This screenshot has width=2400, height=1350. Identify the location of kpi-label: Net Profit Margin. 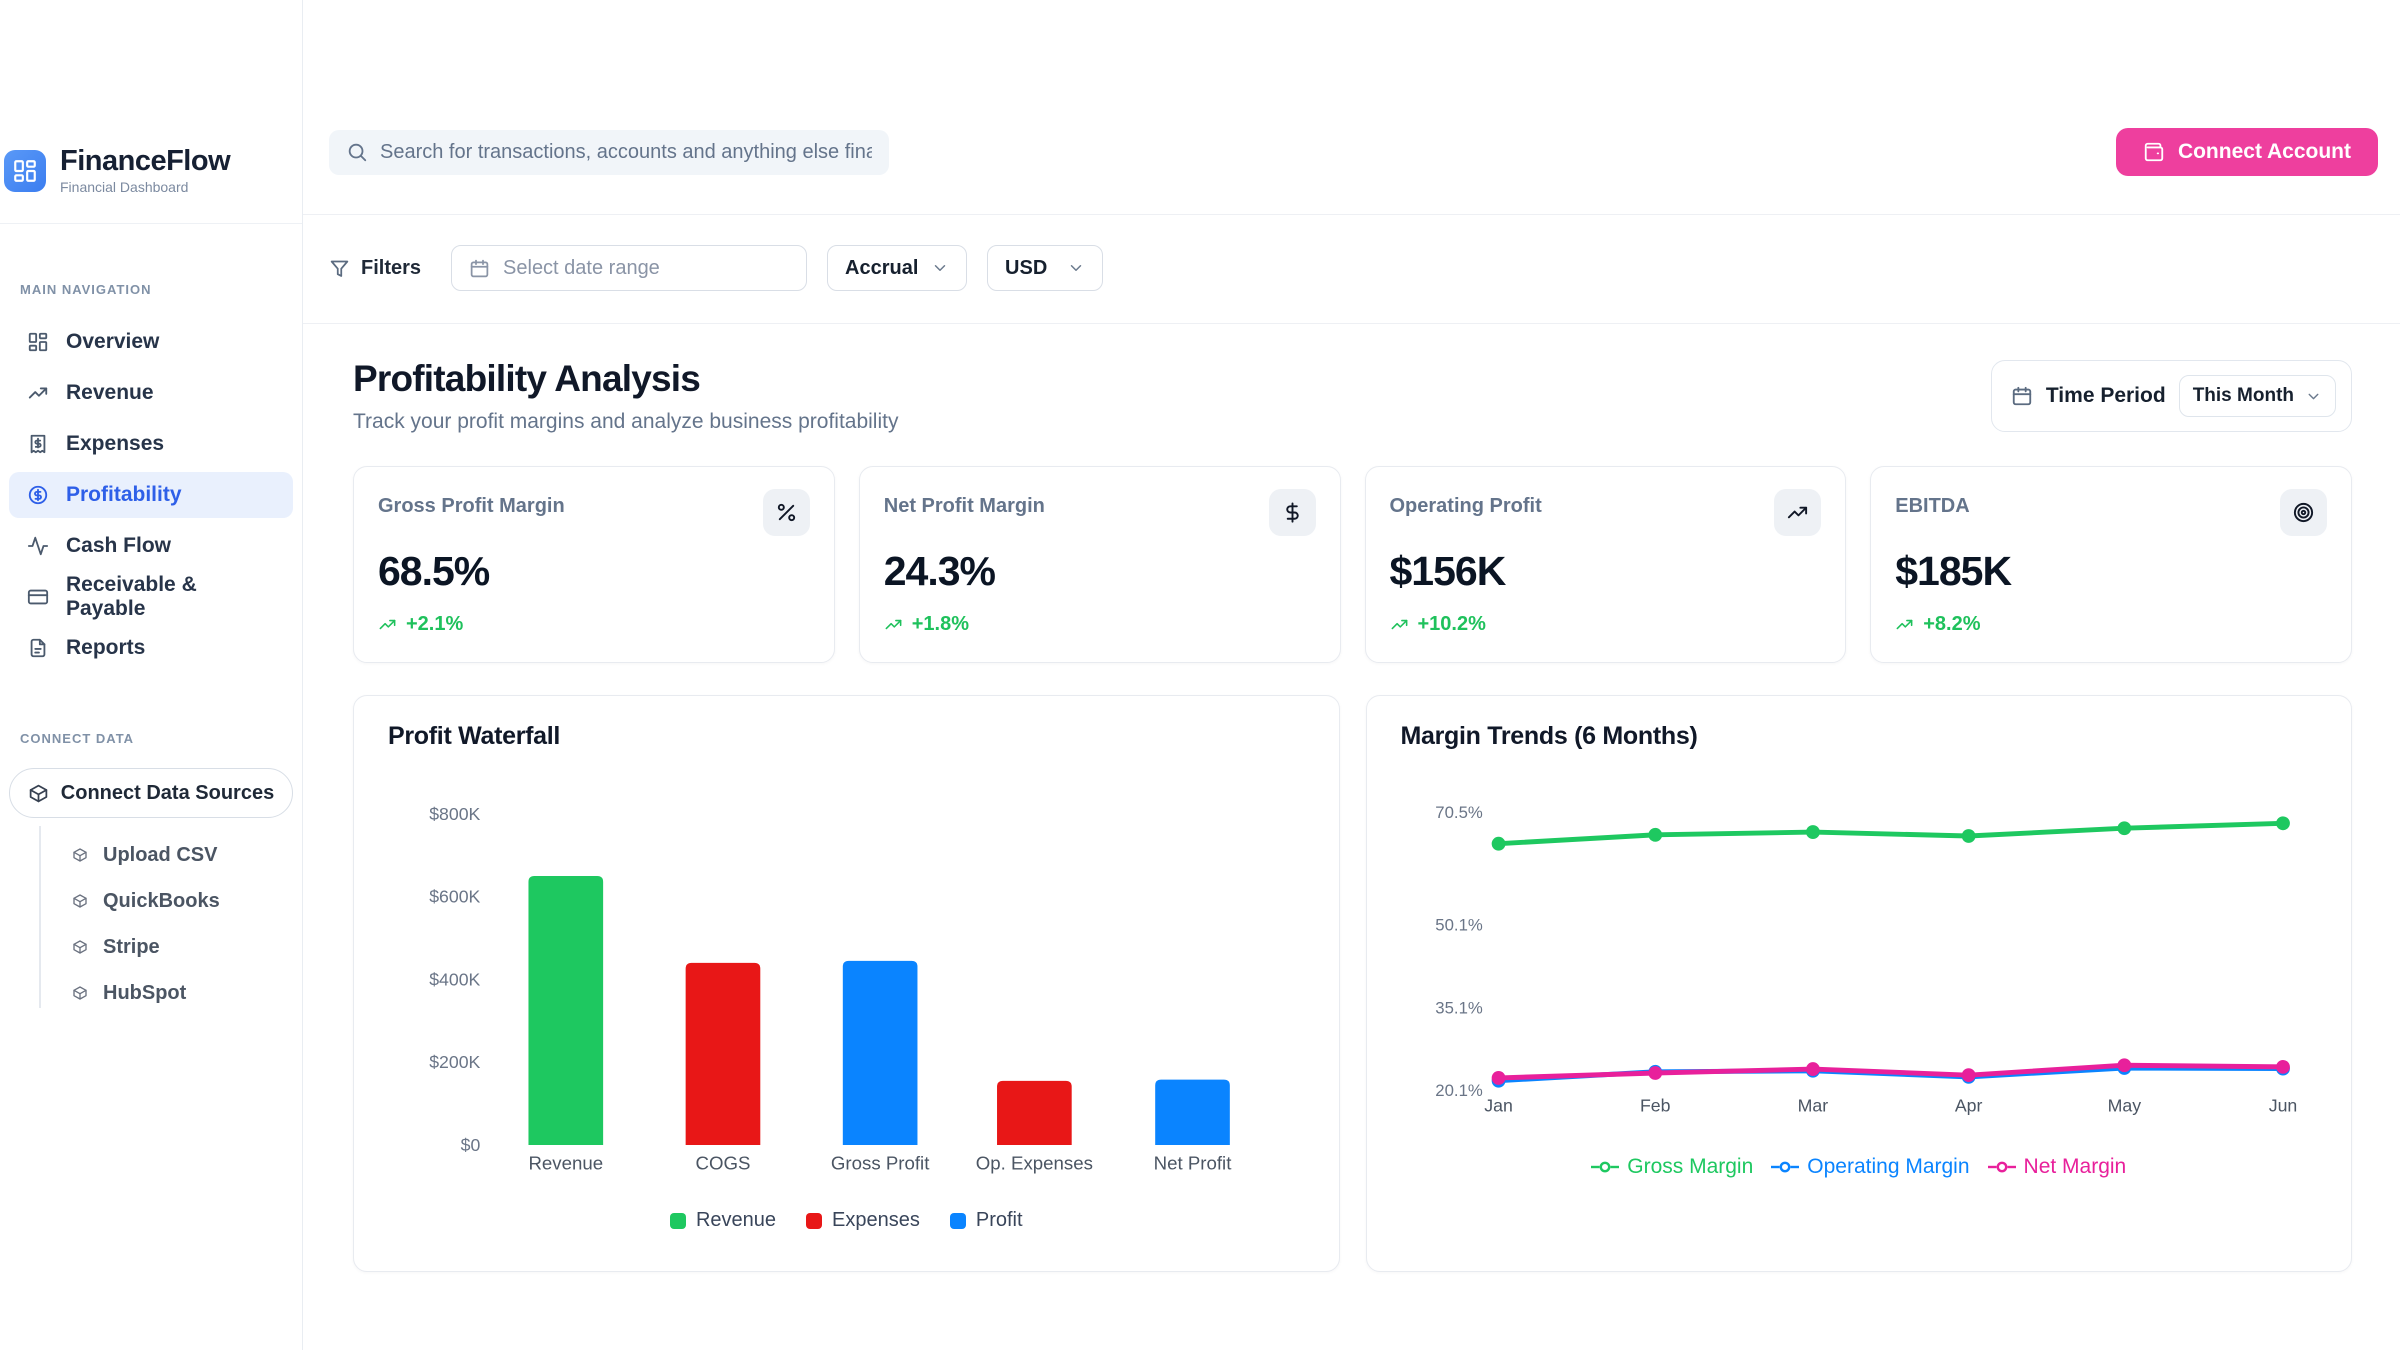
(964, 506).